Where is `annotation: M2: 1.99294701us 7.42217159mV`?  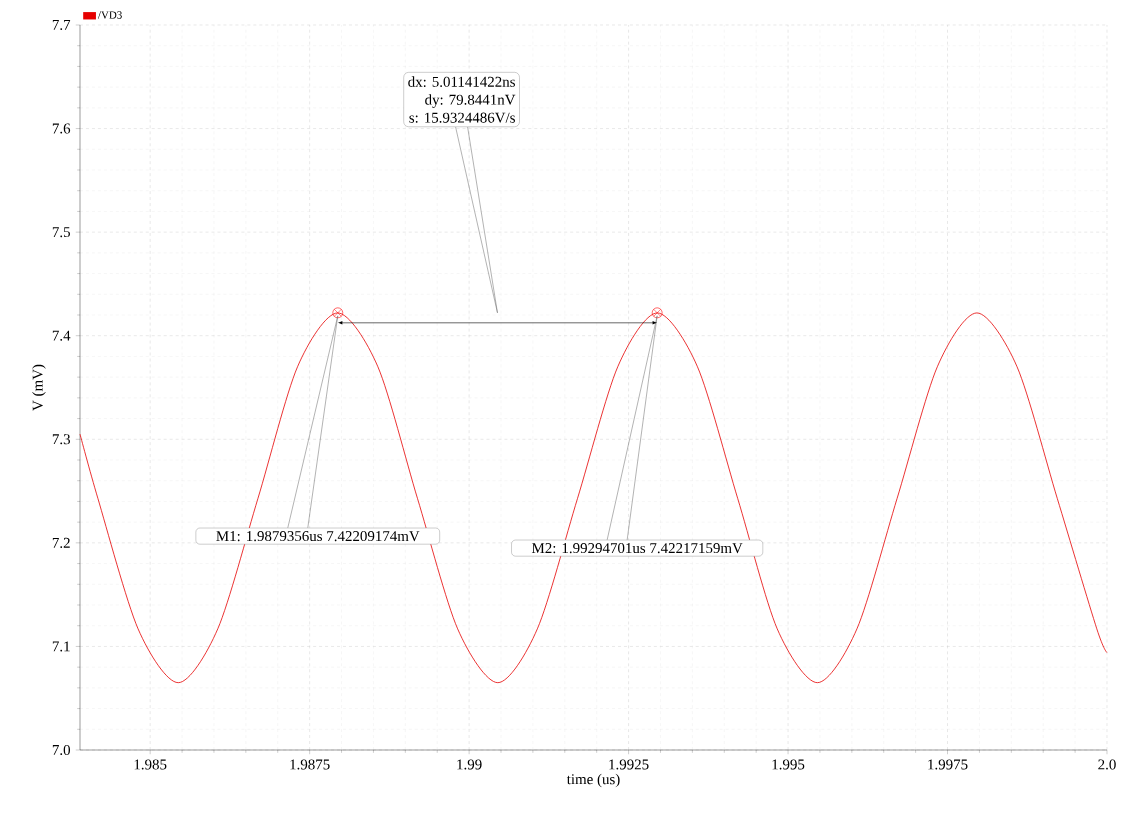 annotation: M2: 1.99294701us 7.42217159mV is located at coordinates (637, 548).